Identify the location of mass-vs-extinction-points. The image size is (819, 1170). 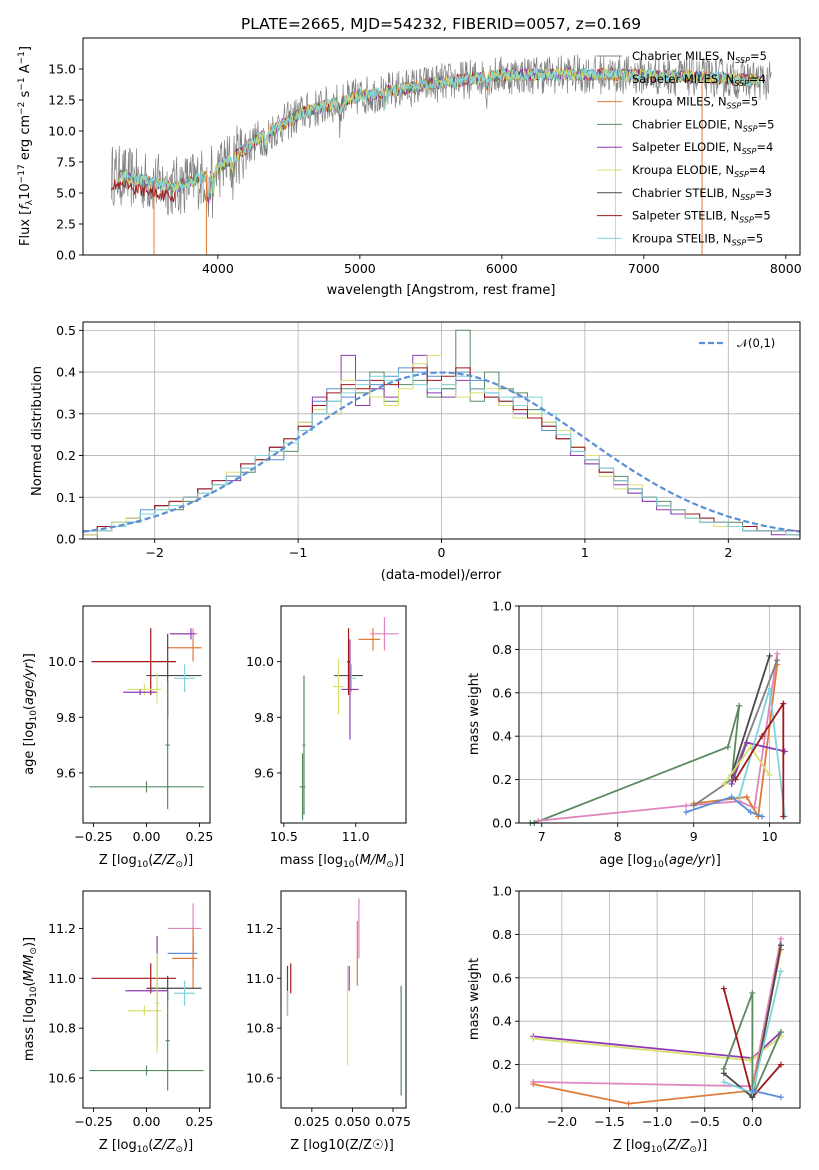
(344, 997).